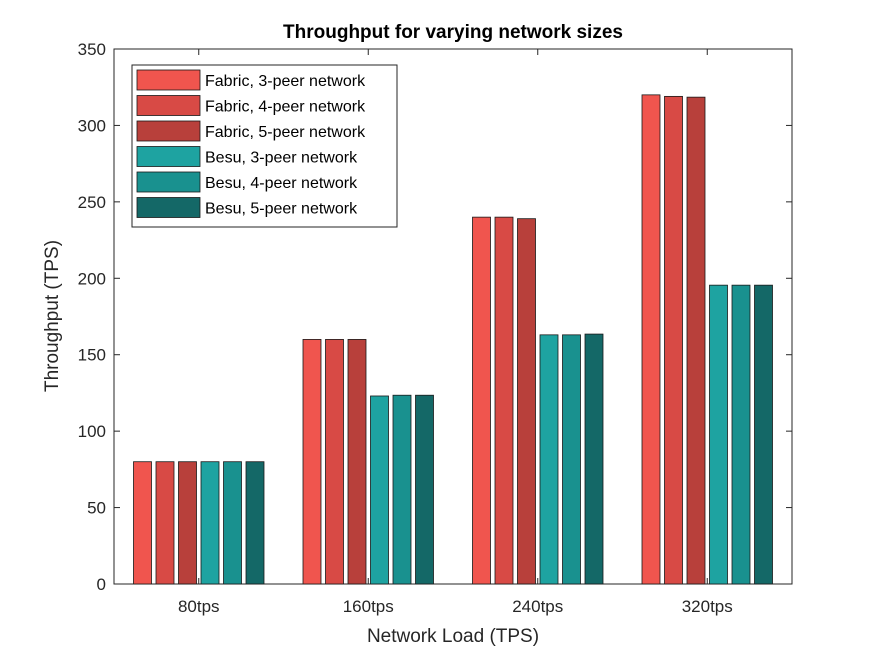 This screenshot has height=656, width=875. I want to click on y-tick-label: 200, so click(92, 278).